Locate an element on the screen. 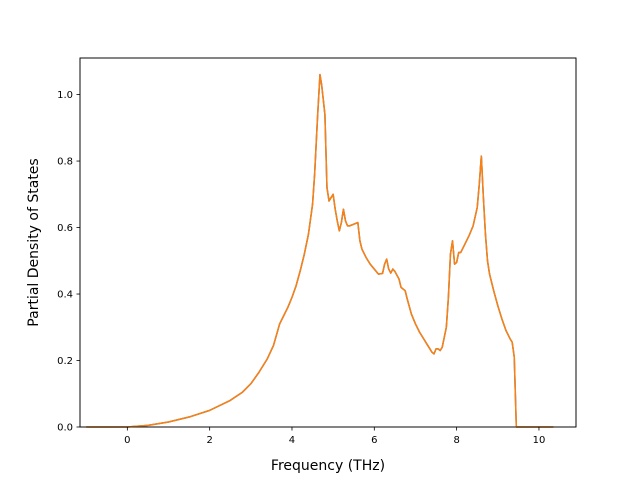 The image size is (640, 480). y-axis-label: Partial Density of States is located at coordinates (34, 242).